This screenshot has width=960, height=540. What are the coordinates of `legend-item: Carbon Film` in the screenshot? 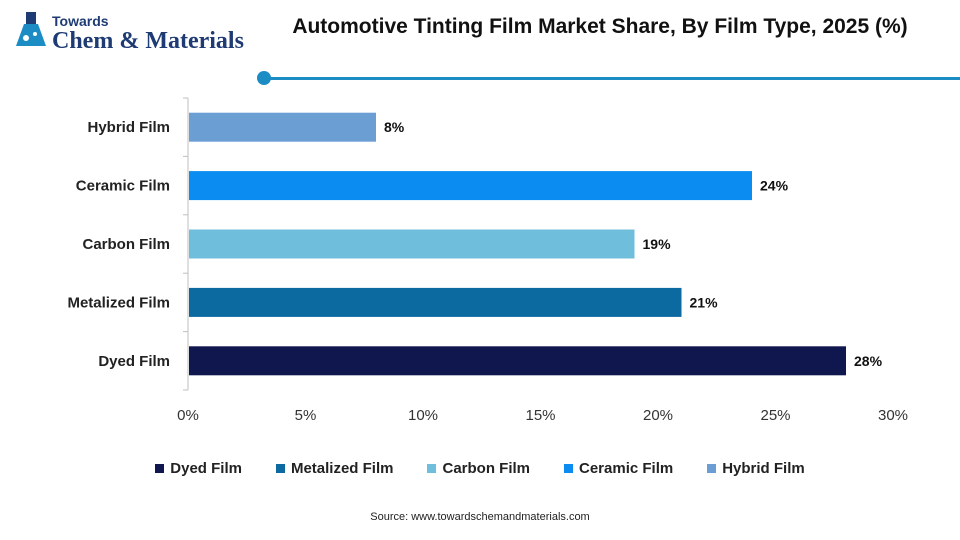 It's located at (478, 468).